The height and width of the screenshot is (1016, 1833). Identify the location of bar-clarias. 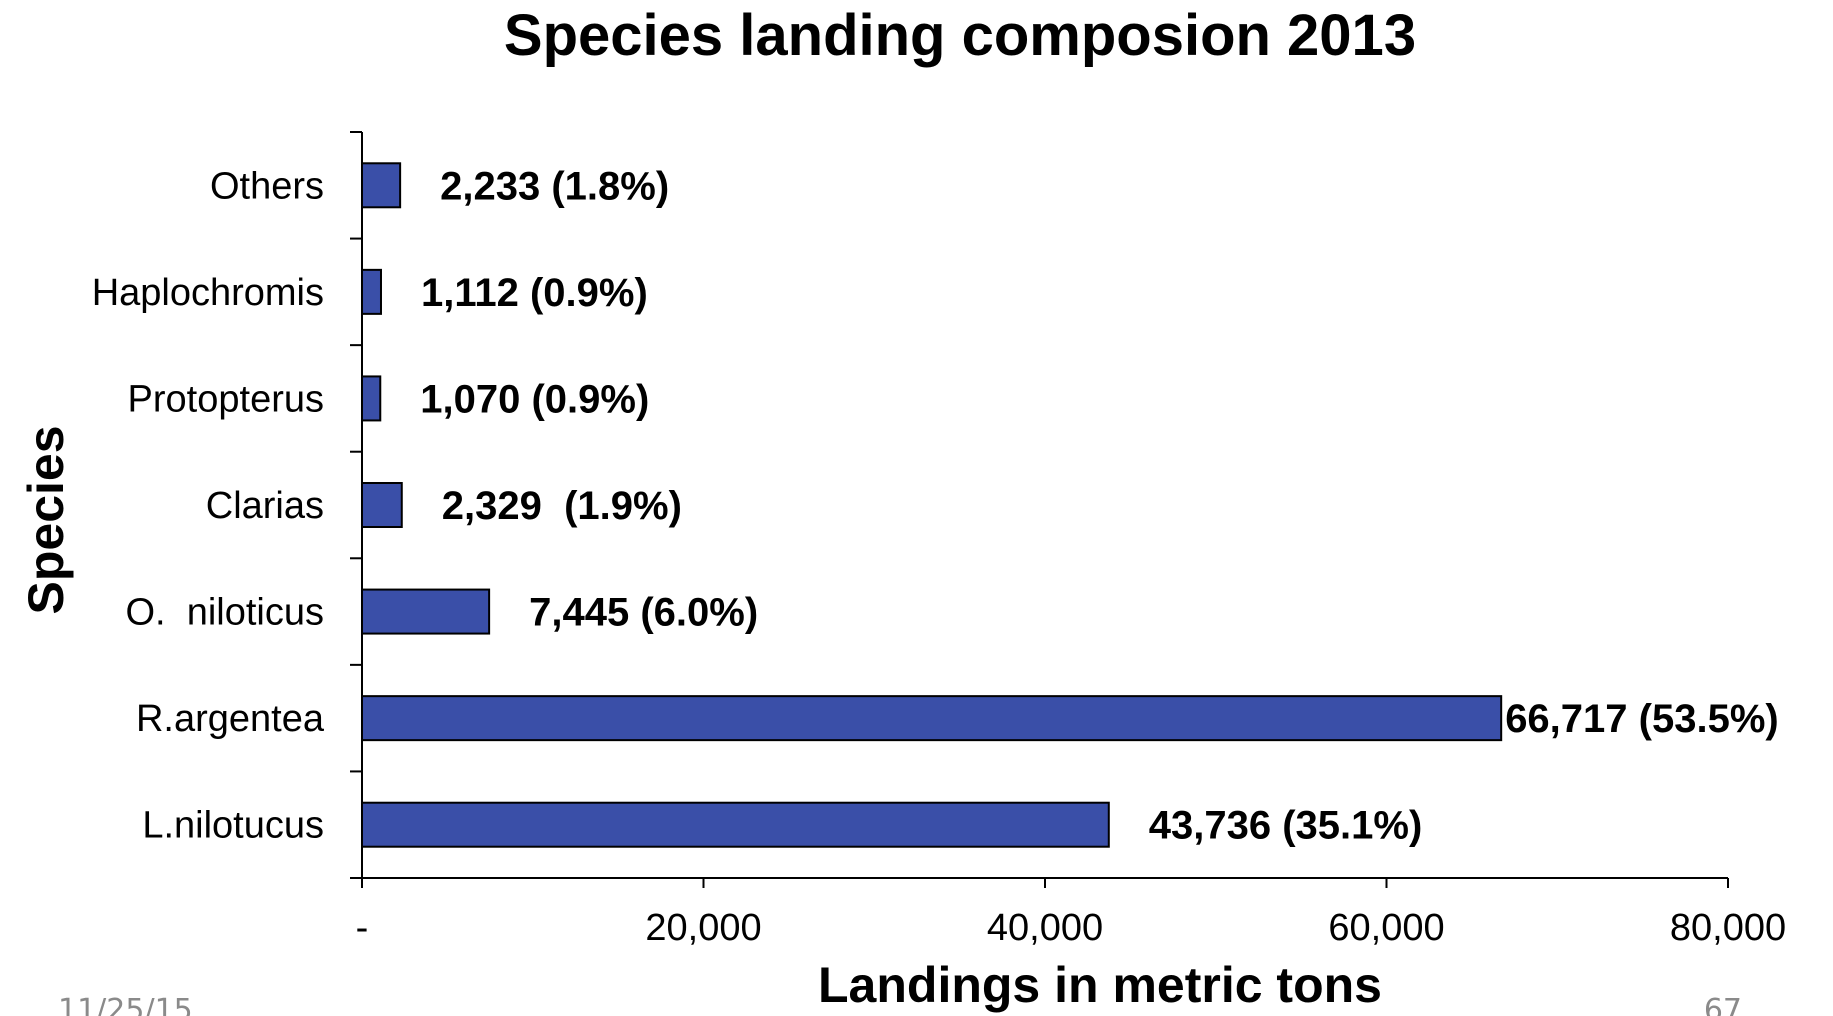
(382, 505).